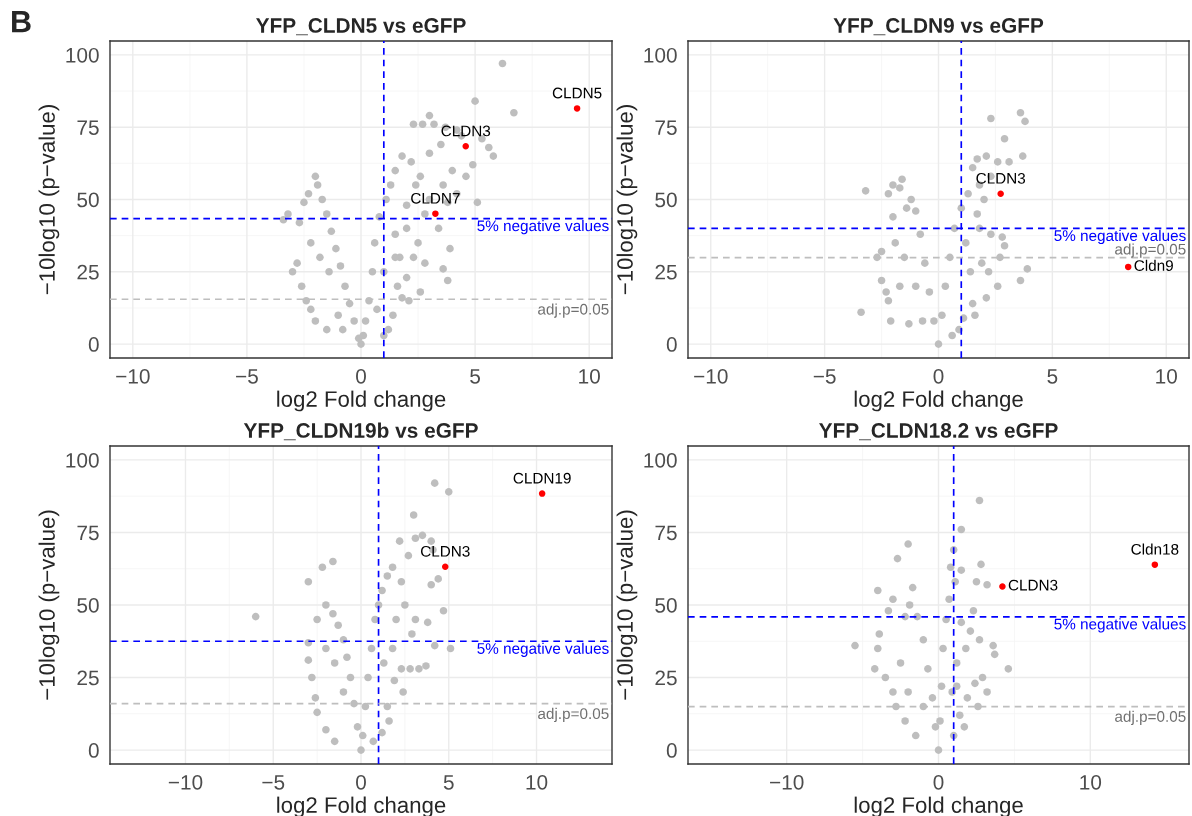 The width and height of the screenshot is (1192, 816). What do you see at coordinates (21, 22) in the screenshot?
I see `text: B` at bounding box center [21, 22].